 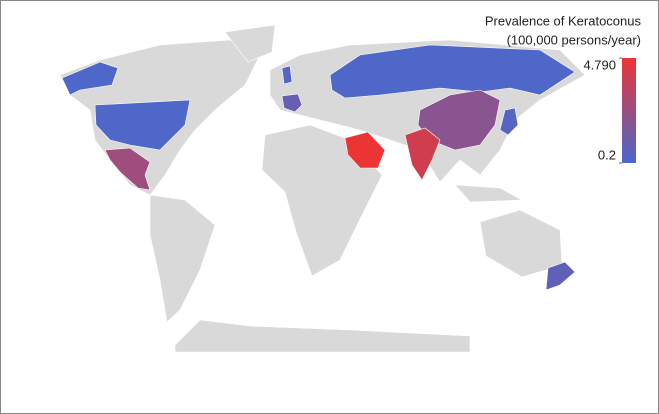 What do you see at coordinates (629, 110) in the screenshot?
I see `colorbar` at bounding box center [629, 110].